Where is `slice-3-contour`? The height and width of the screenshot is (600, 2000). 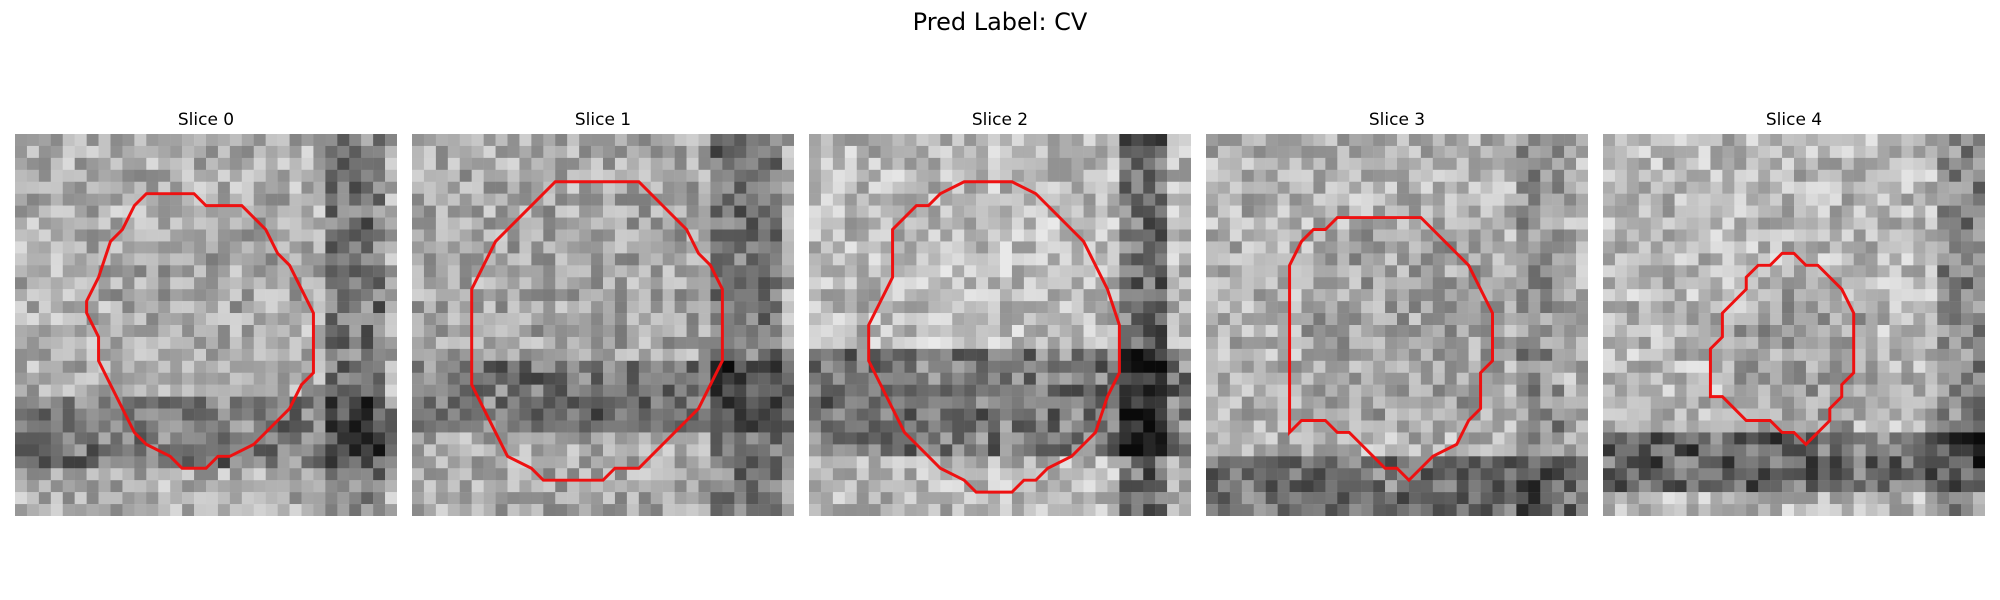 slice-3-contour is located at coordinates (1391, 349).